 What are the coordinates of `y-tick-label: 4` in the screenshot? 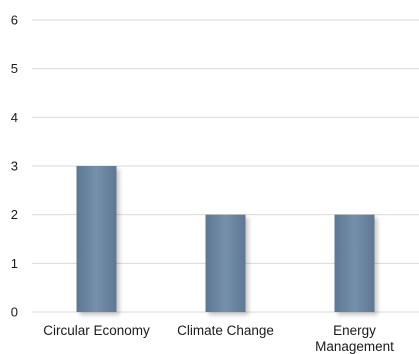 It's located at (14, 117).